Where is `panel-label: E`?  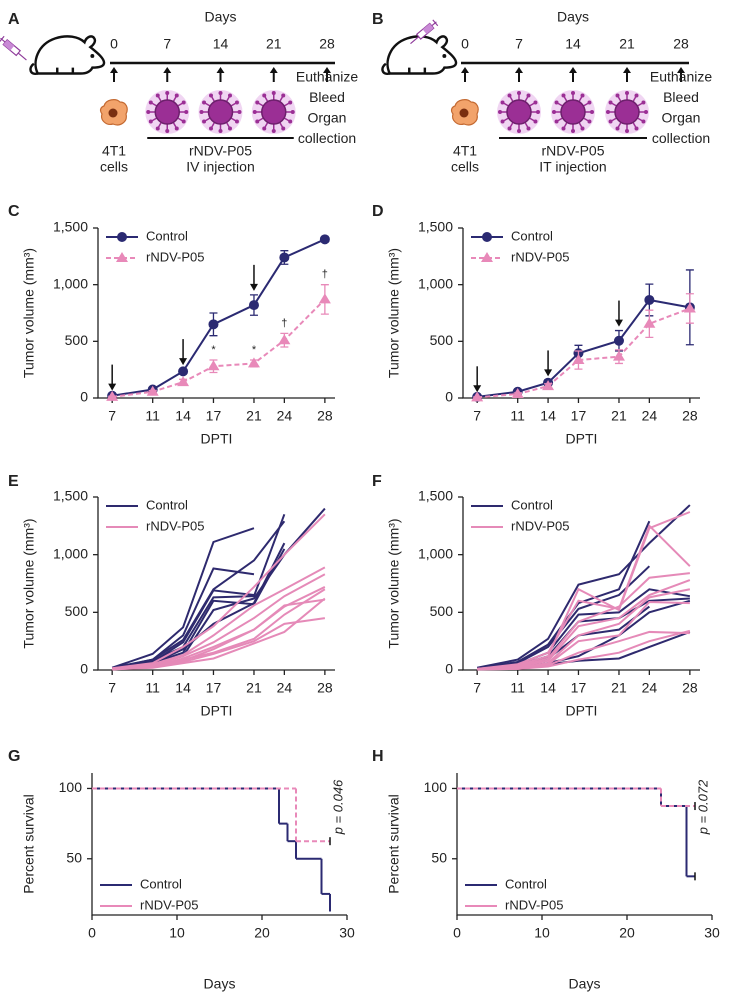
panel-label: E is located at coordinates (13, 481).